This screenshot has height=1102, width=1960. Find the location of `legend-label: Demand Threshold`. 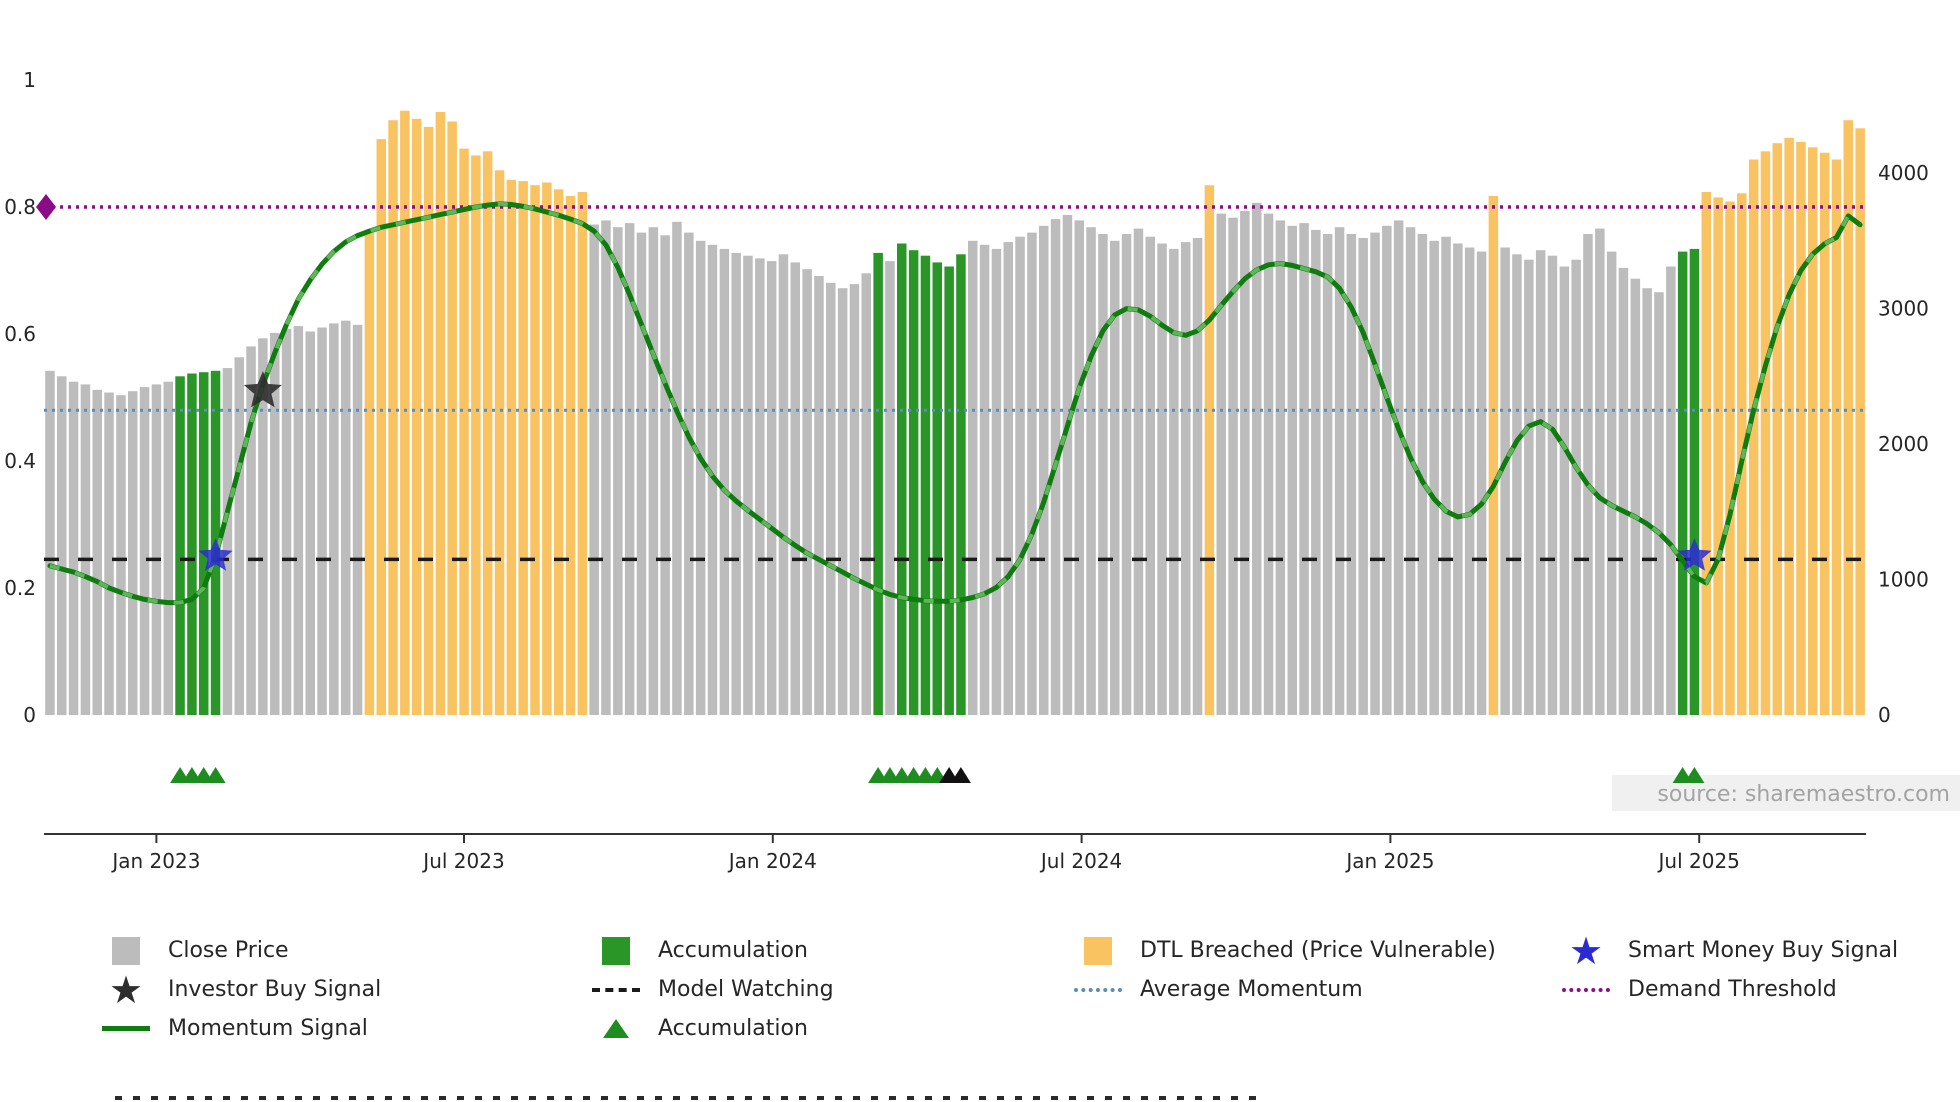

legend-label: Demand Threshold is located at coordinates (1732, 989).